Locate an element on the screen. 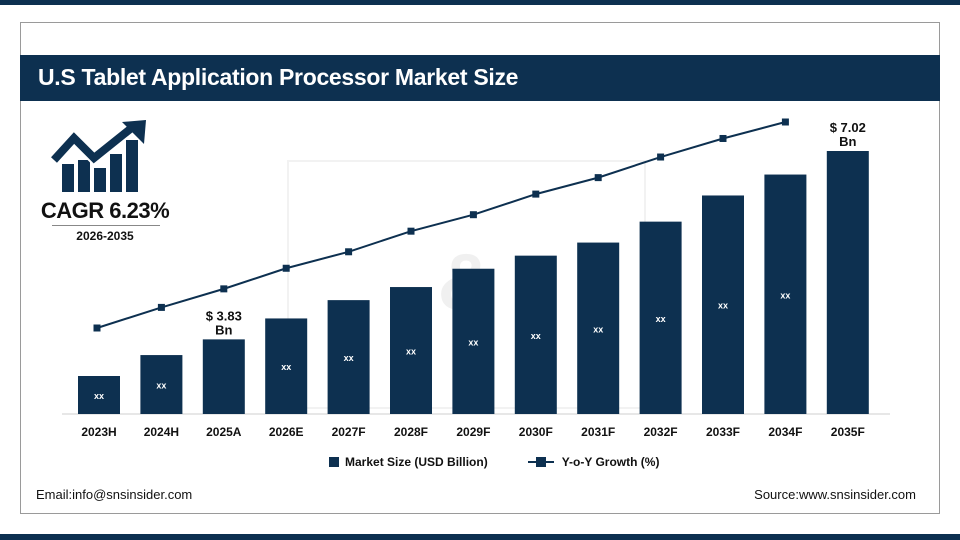  bottom-accent-bar is located at coordinates (480, 537).